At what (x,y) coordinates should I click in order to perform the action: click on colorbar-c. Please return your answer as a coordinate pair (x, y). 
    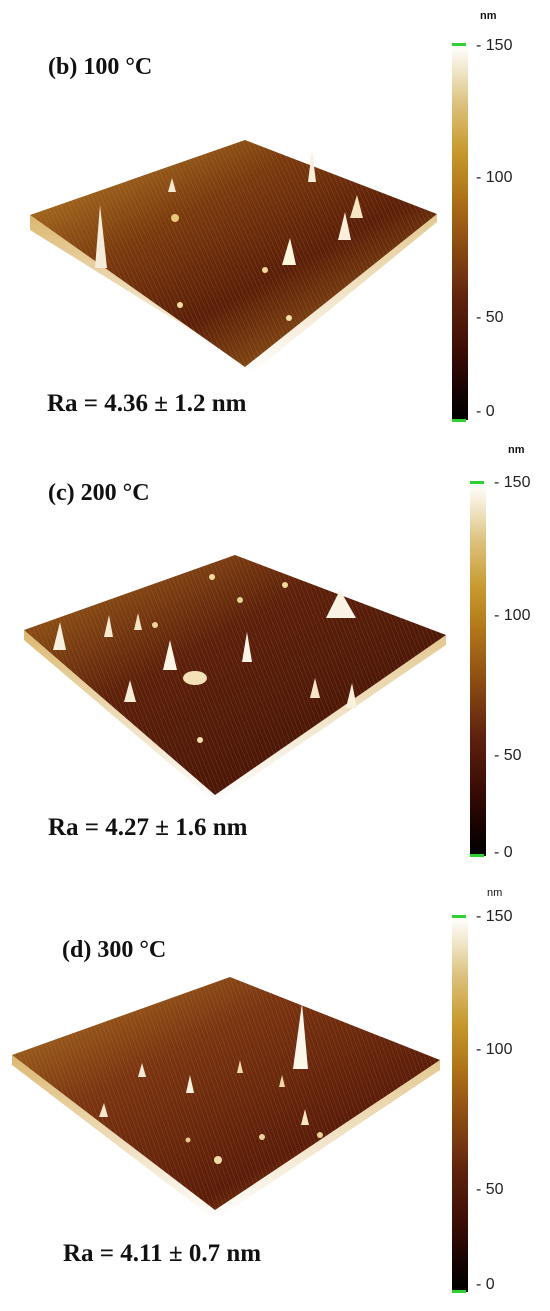
    Looking at the image, I should click on (478, 669).